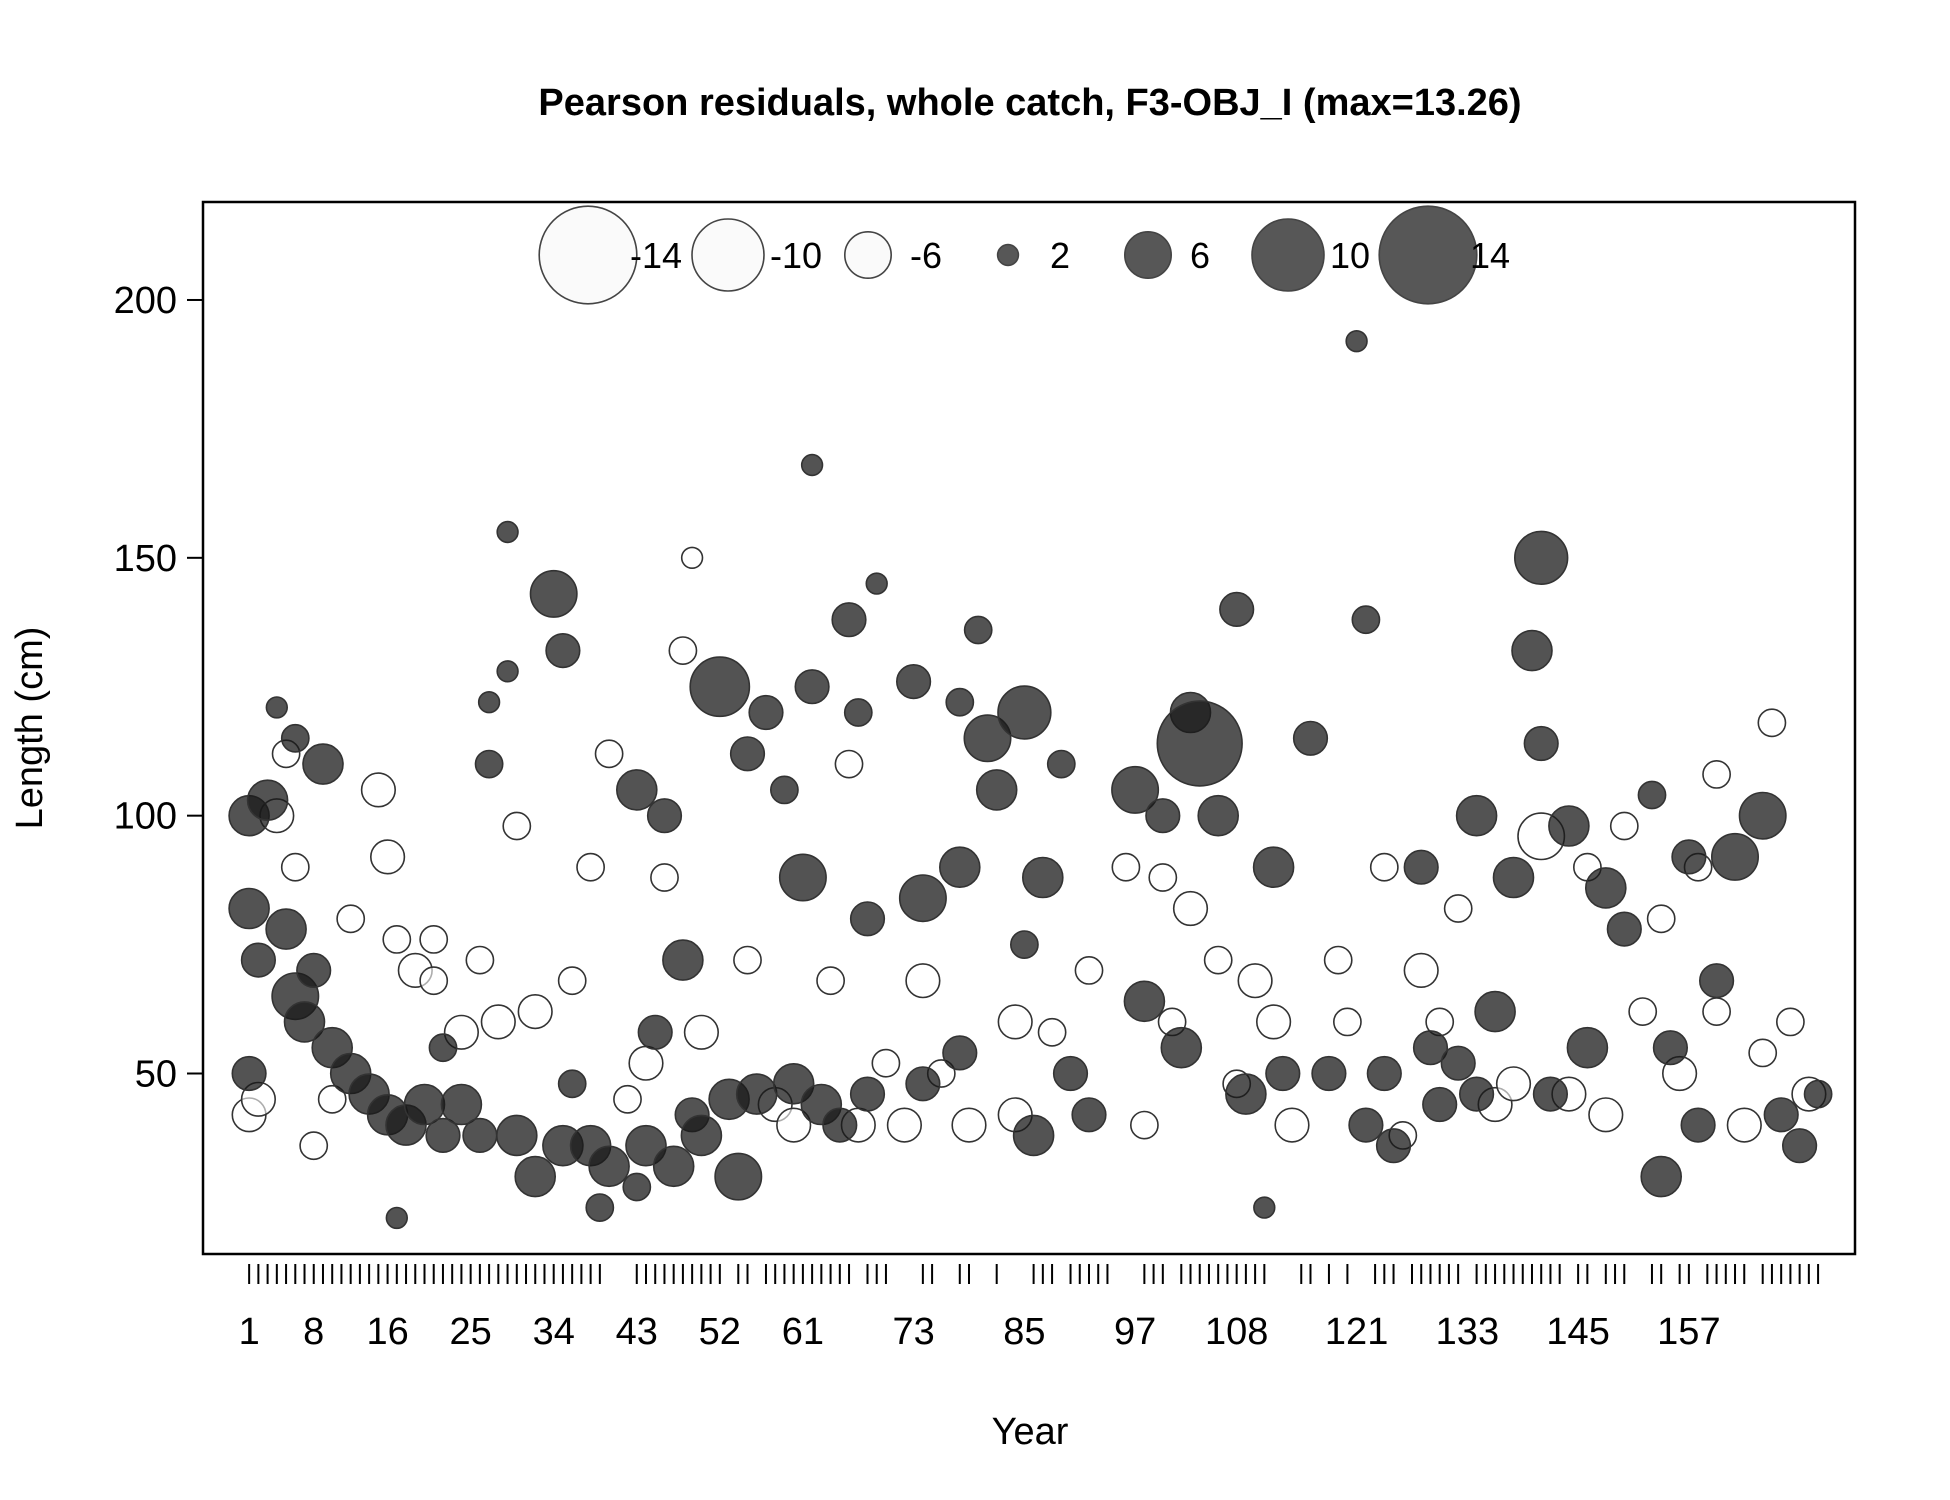  I want to click on y-axis: 50 100 150 200, so click(158, 688).